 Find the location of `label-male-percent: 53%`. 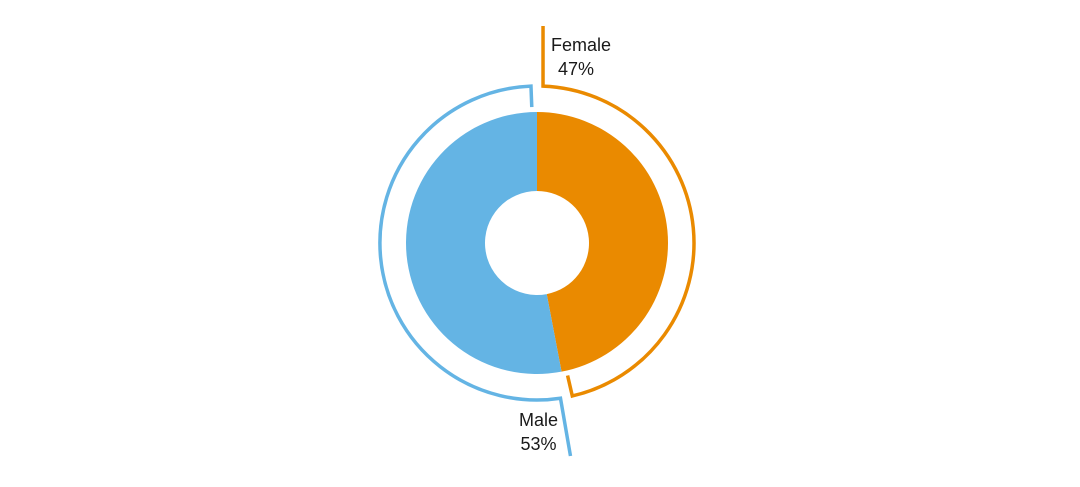

label-male-percent: 53% is located at coordinates (538, 444).